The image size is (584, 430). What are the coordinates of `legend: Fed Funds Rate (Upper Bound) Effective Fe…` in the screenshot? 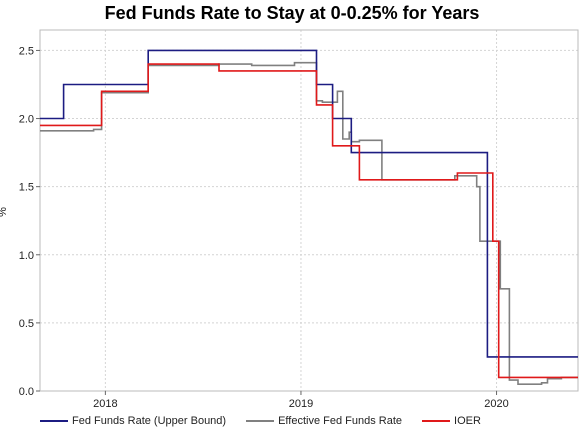 It's located at (270, 421).